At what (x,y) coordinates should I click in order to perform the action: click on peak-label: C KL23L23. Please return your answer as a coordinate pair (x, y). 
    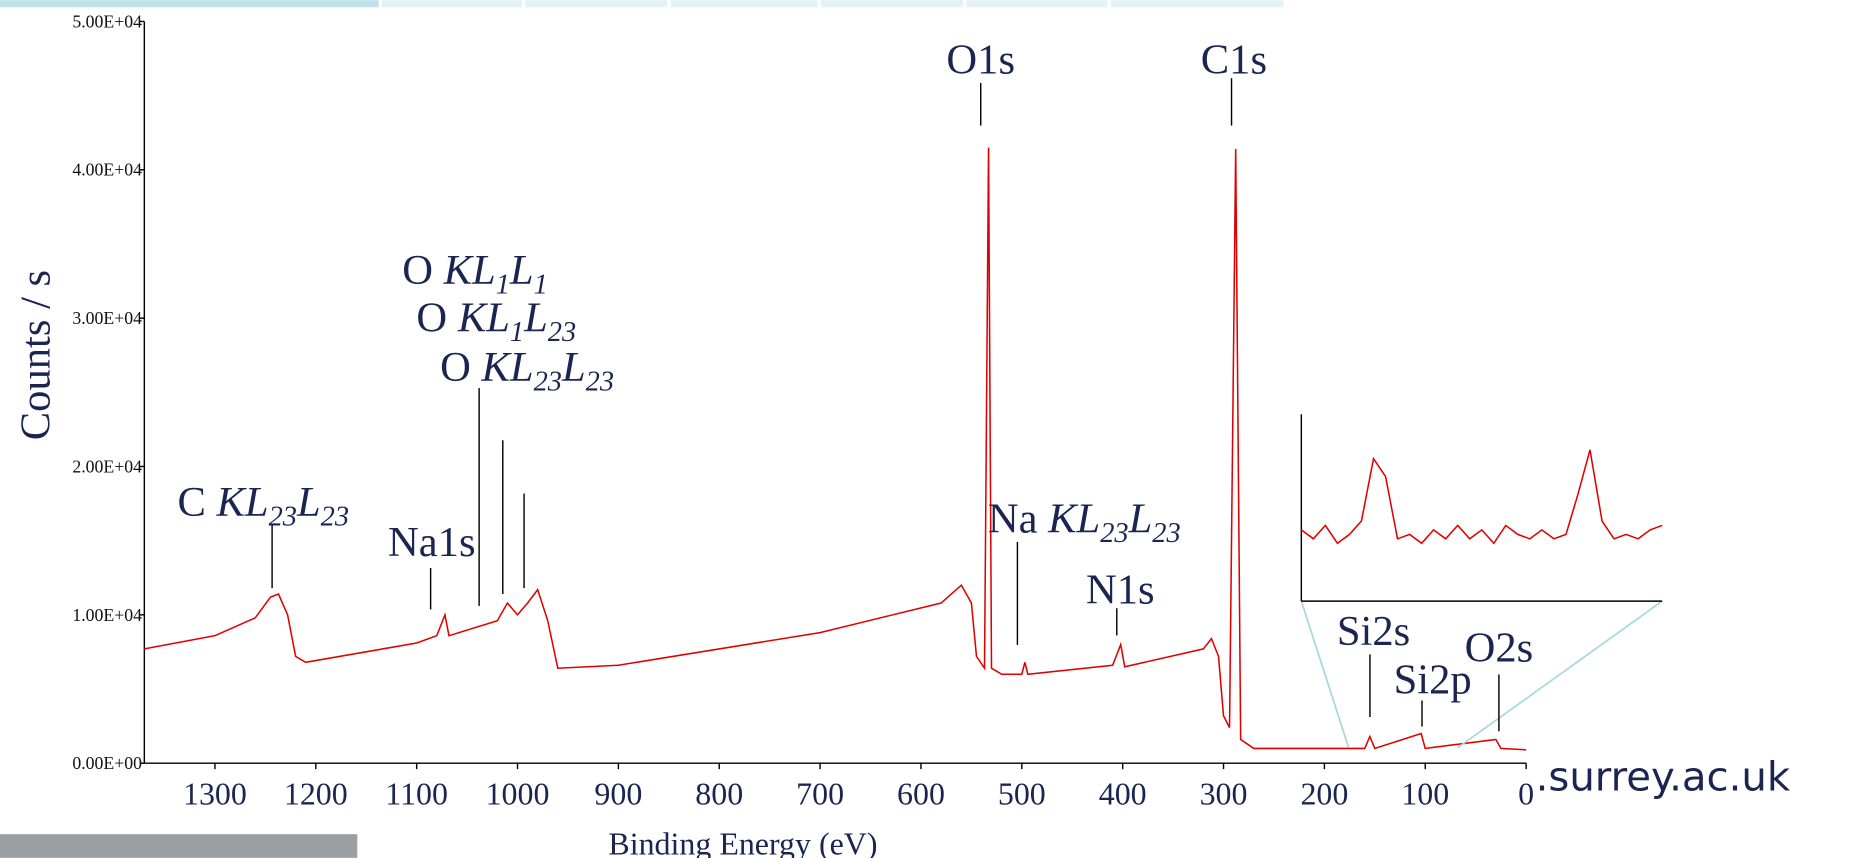
    Looking at the image, I should click on (263, 505).